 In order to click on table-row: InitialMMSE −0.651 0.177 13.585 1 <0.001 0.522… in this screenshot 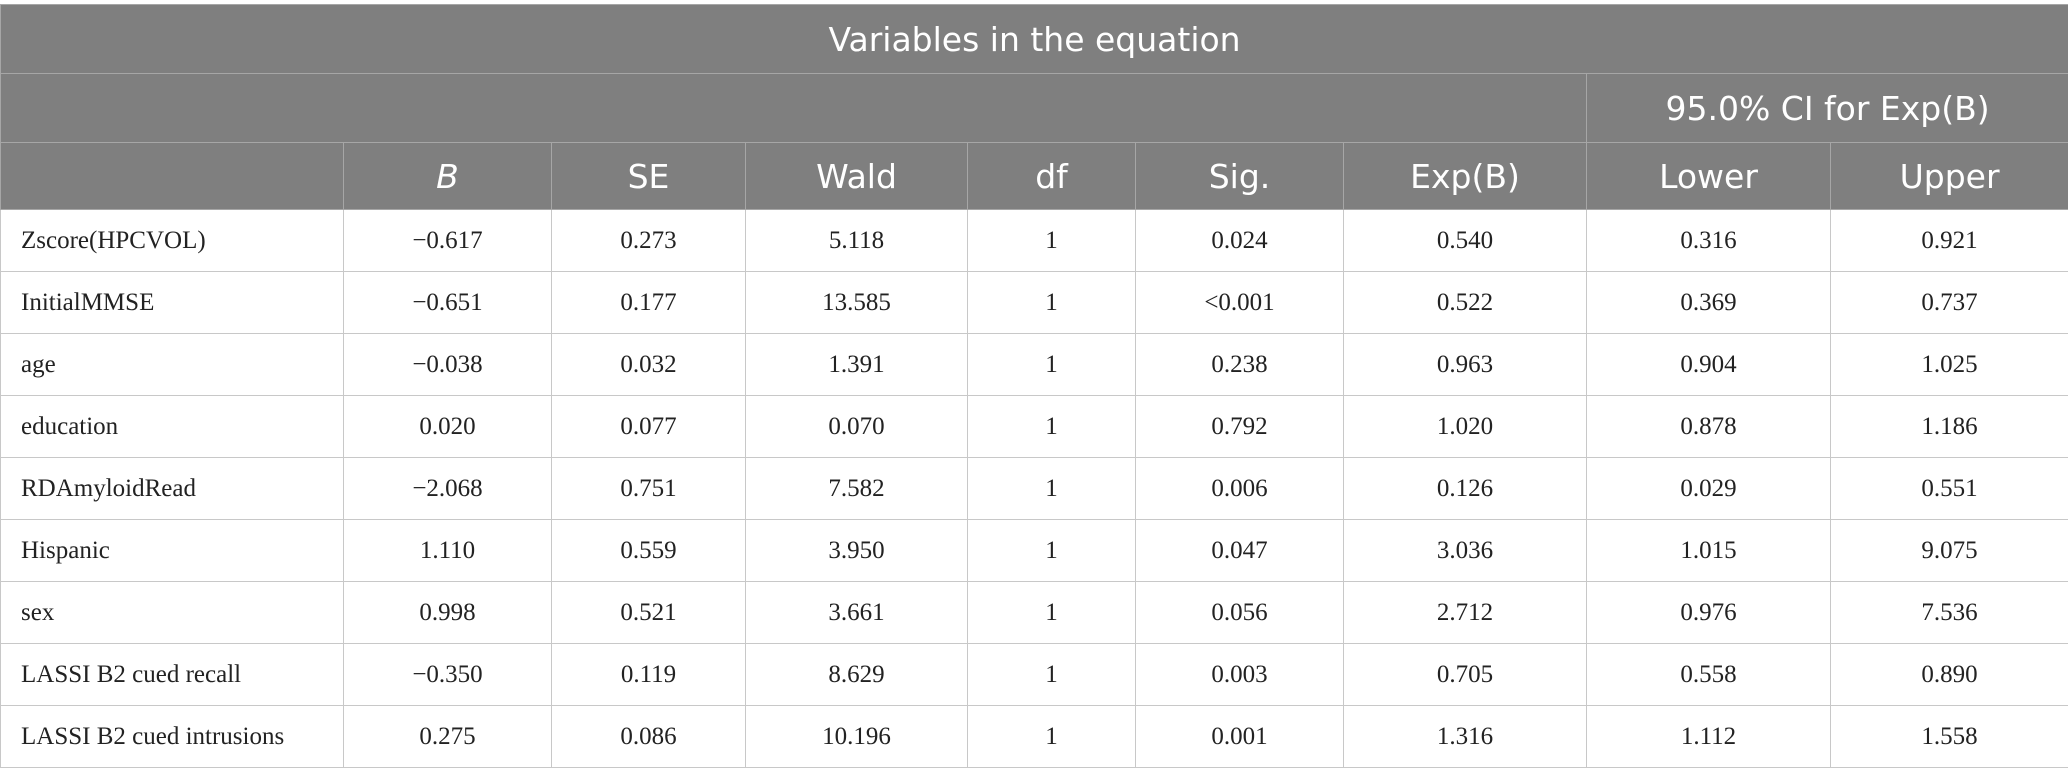, I will do `click(1034, 302)`.